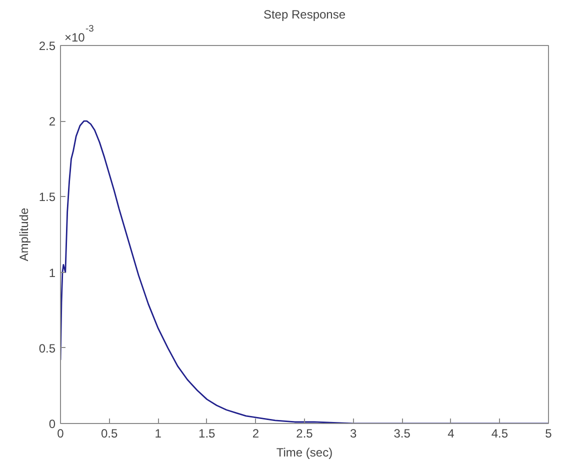 The width and height of the screenshot is (565, 467). Describe the element at coordinates (304, 453) in the screenshot. I see `x-axis-title: Time (sec)` at that location.